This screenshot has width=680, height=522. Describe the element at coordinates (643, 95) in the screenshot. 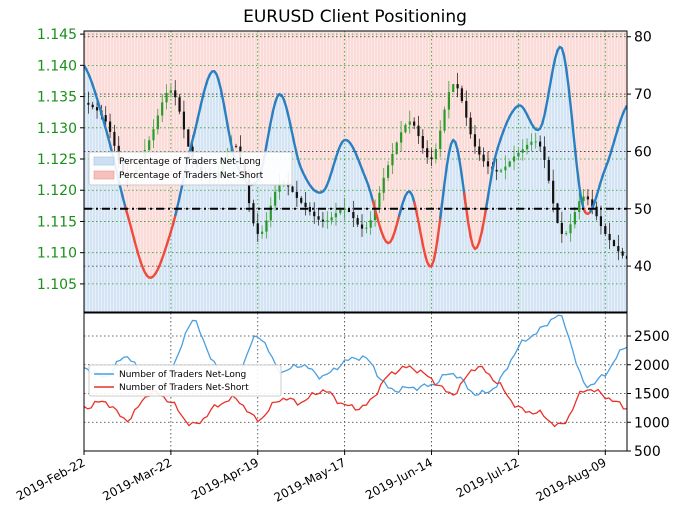

I see `percent-tick-label: 70` at that location.